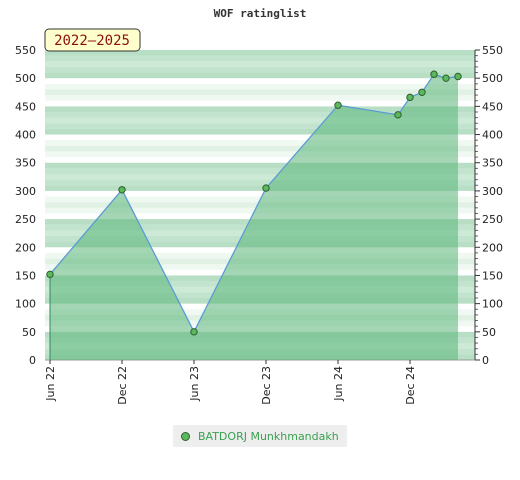 This screenshot has height=480, width=520. Describe the element at coordinates (122, 385) in the screenshot. I see `x-tick-label: Dec 22` at that location.